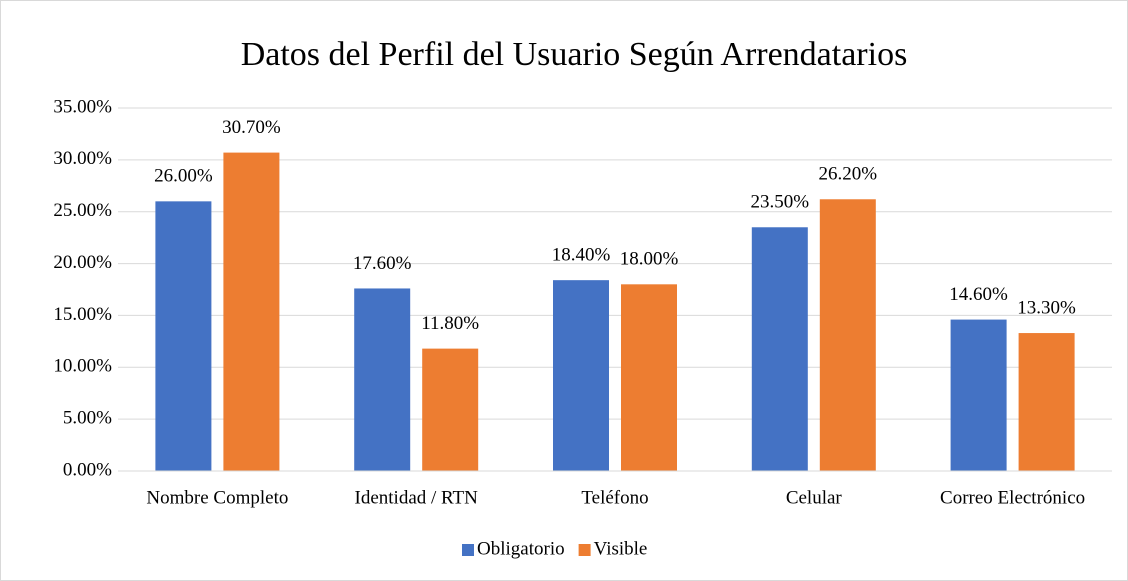 The height and width of the screenshot is (581, 1128). I want to click on value-label: 23.50%, so click(780, 202).